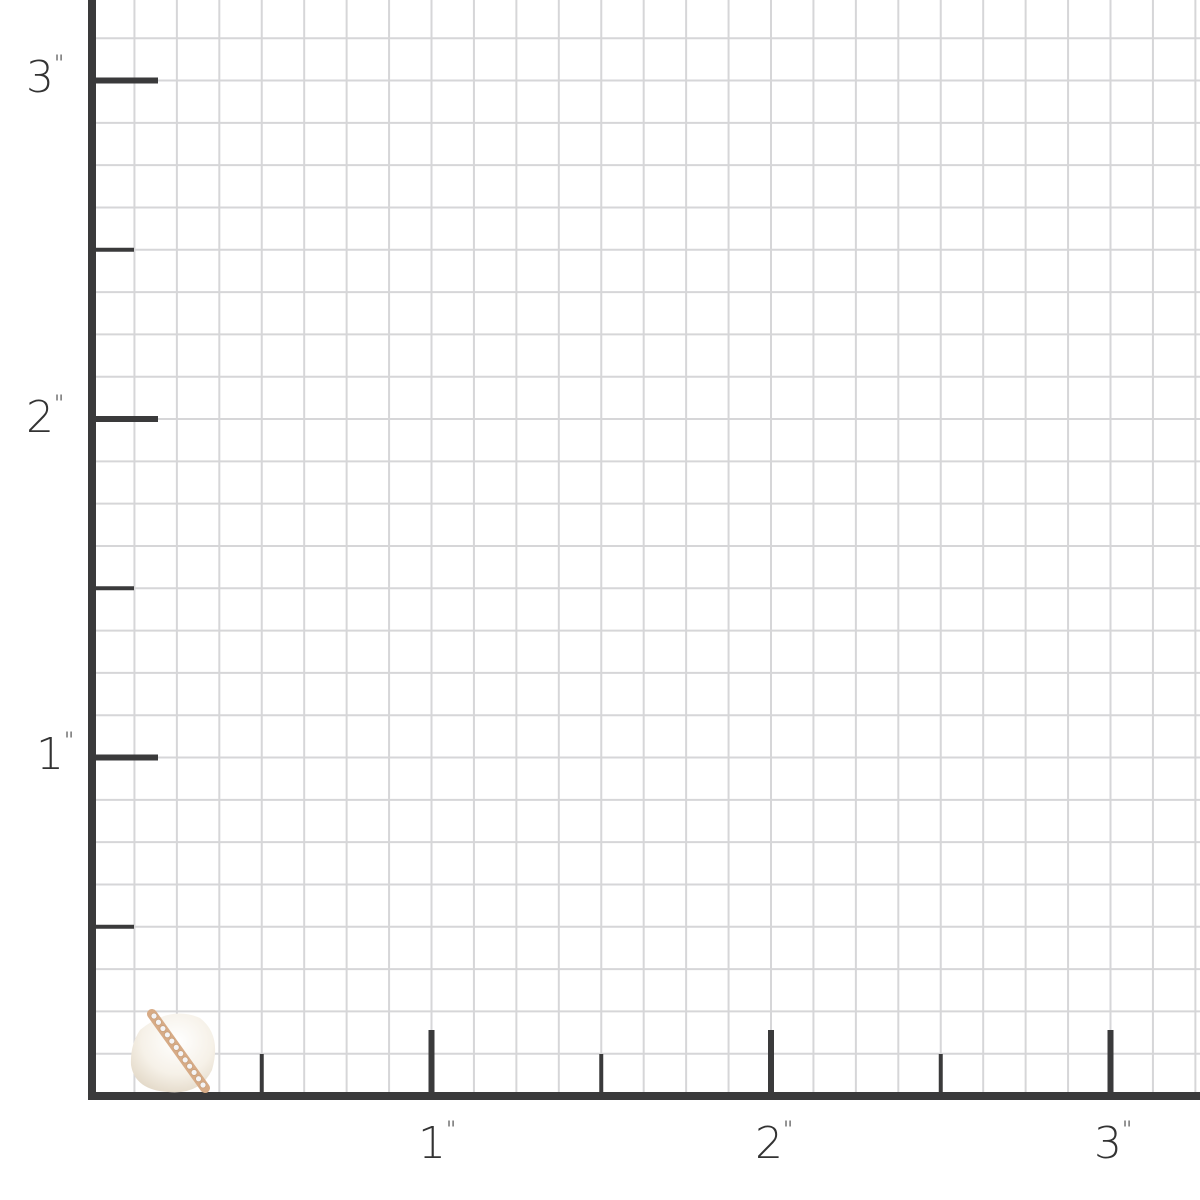 This screenshot has width=1200, height=1200. Describe the element at coordinates (774, 1143) in the screenshot. I see `x-label-2: 2"` at that location.